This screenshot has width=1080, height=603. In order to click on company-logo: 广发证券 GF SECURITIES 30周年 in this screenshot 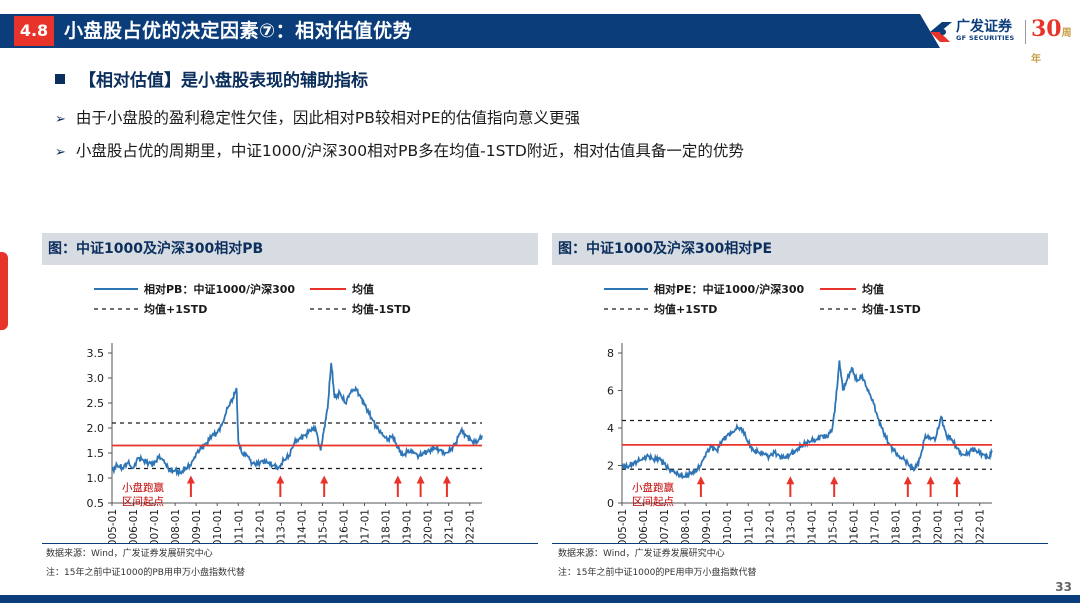, I will do `click(1004, 39)`.